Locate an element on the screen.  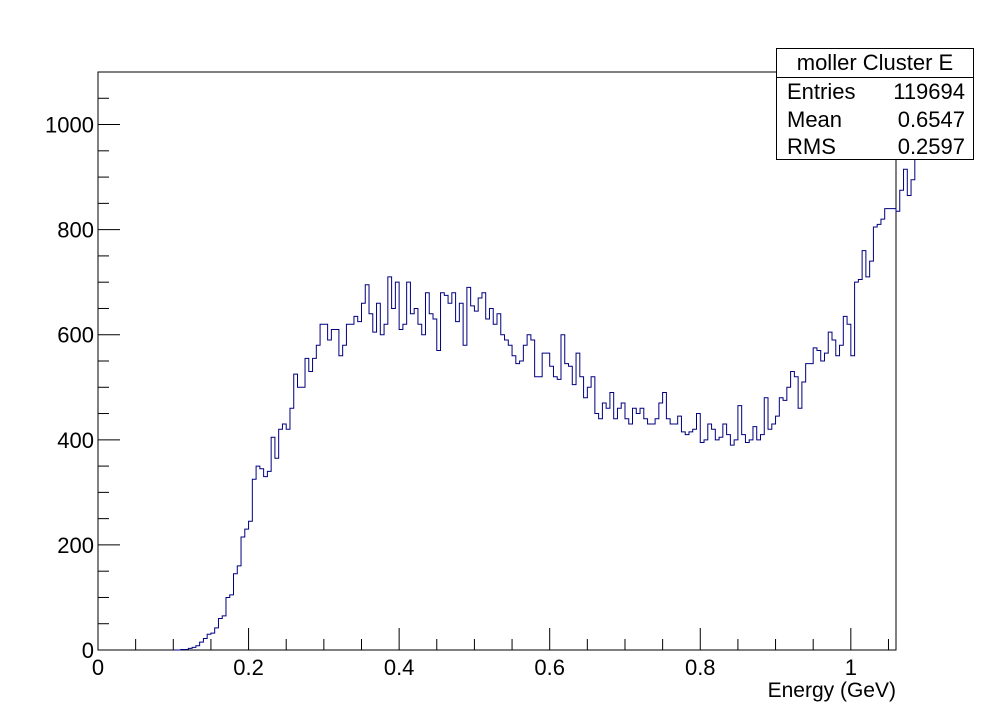
stats-label: RMS is located at coordinates (811, 146).